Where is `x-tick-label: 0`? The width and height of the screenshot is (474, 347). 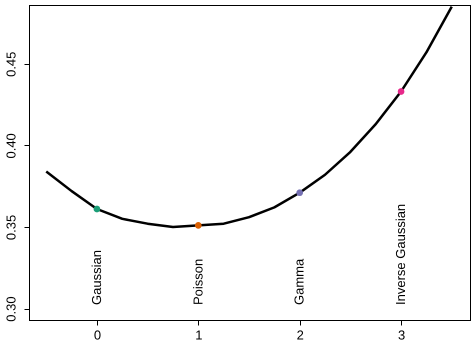 x-tick-label: 0 is located at coordinates (98, 335).